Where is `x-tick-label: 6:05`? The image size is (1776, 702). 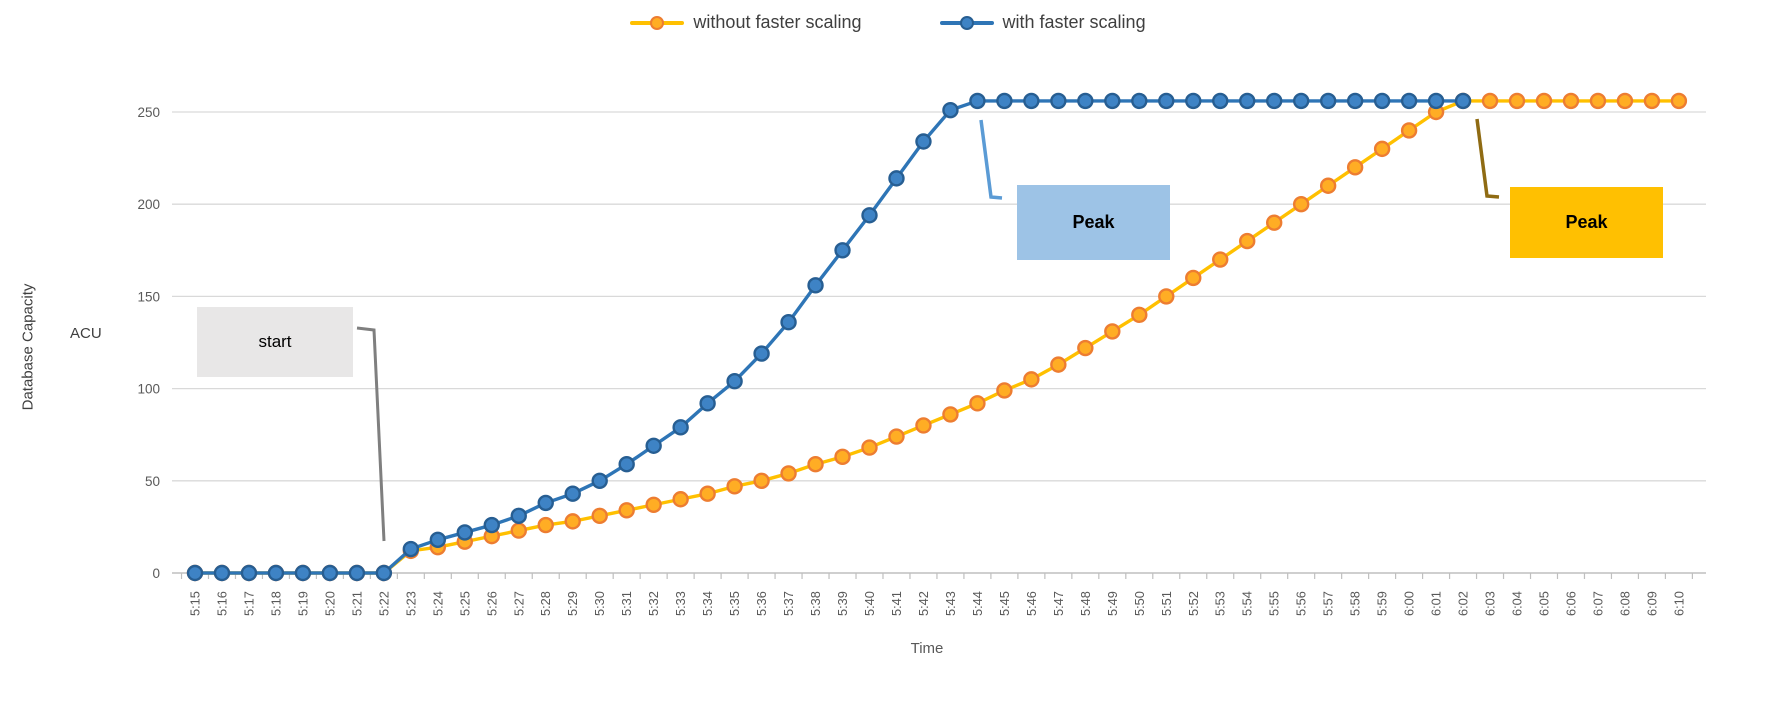 x-tick-label: 6:05 is located at coordinates (1544, 603).